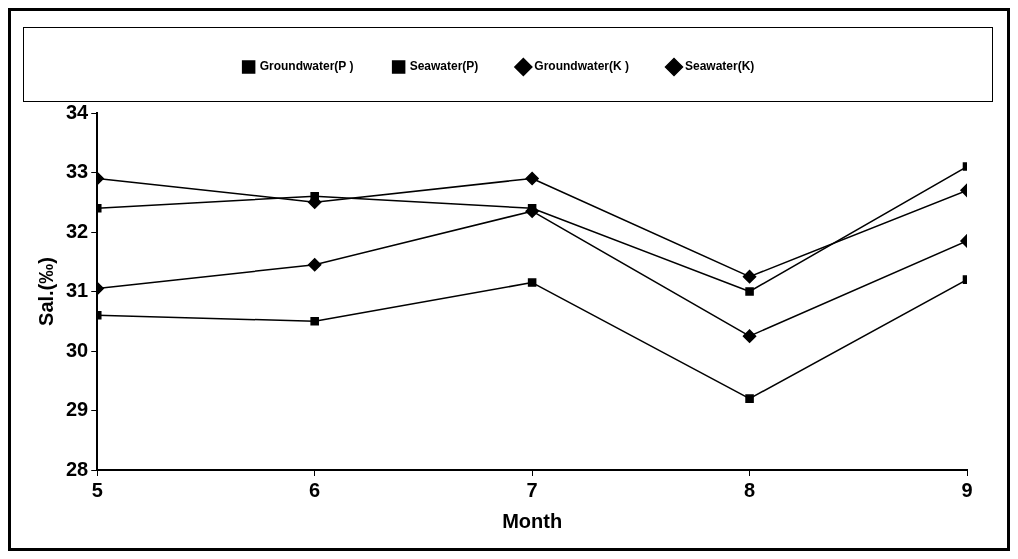 Image resolution: width=1018 pixels, height=559 pixels. Describe the element at coordinates (582, 66) in the screenshot. I see `legend-label: Groundwater(K )` at that location.